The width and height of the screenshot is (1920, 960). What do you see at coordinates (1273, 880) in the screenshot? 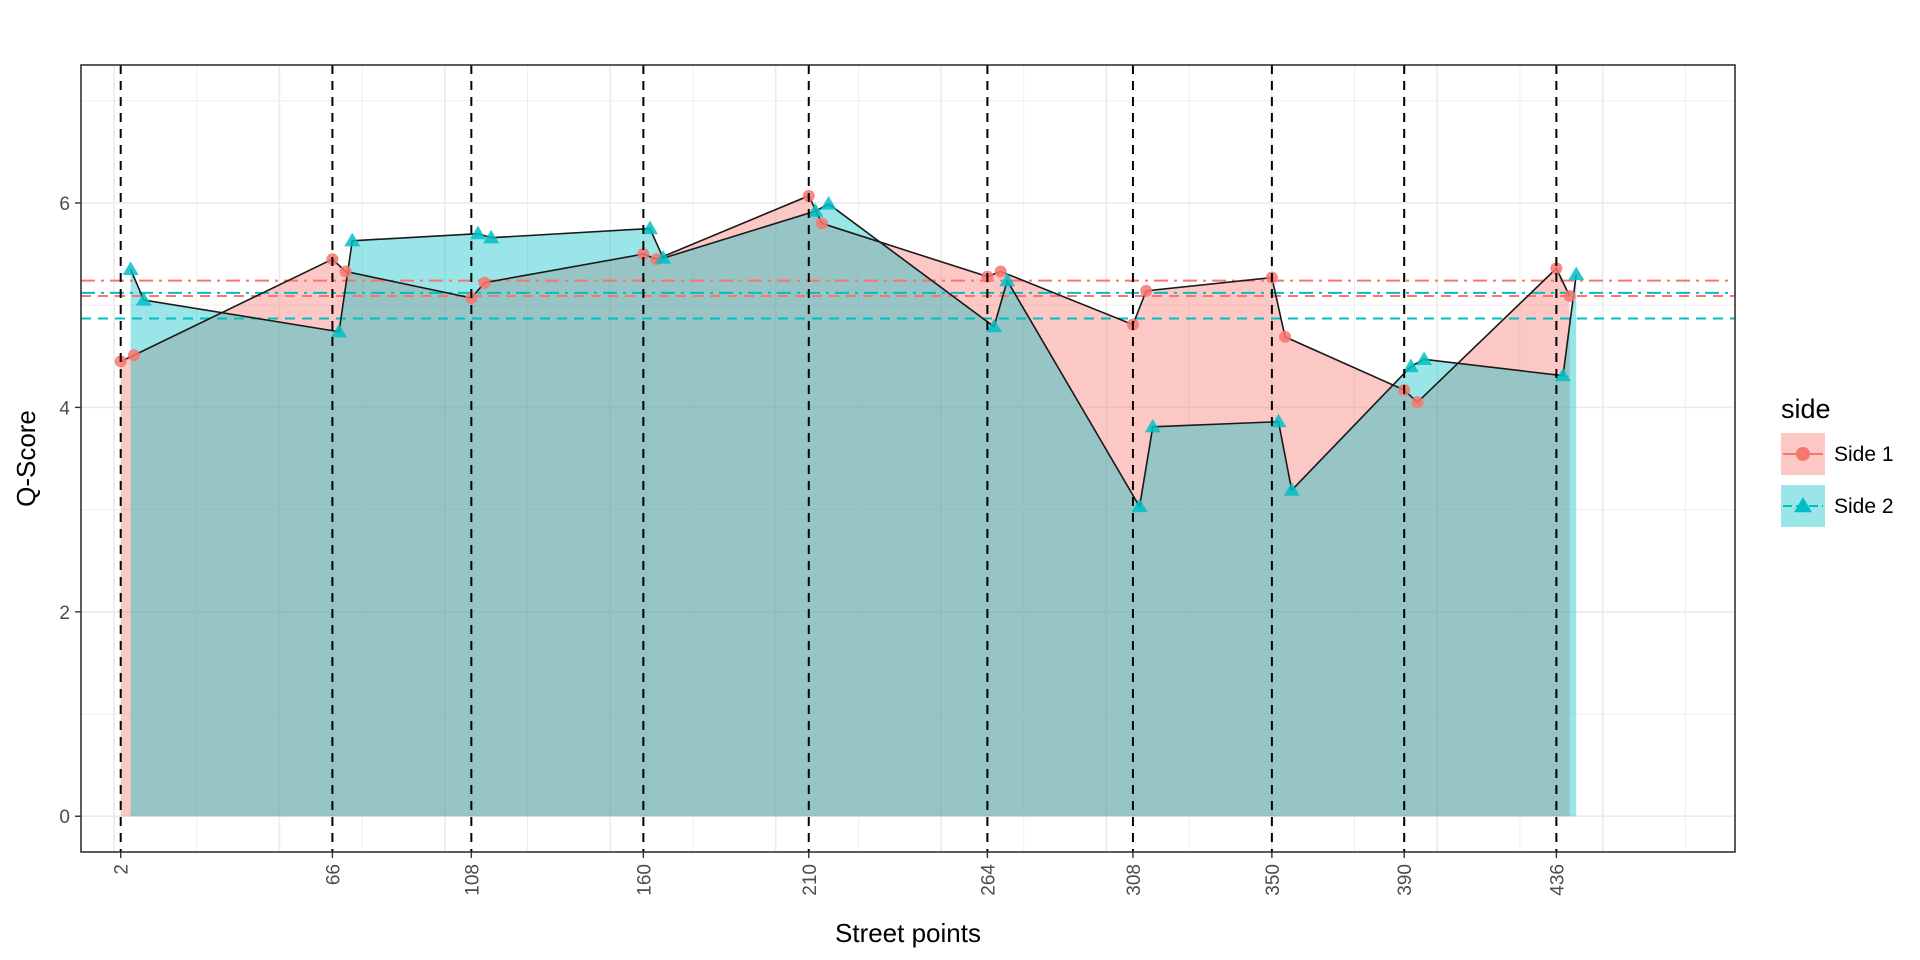
I see `x-tick-label-350: 350` at bounding box center [1273, 880].